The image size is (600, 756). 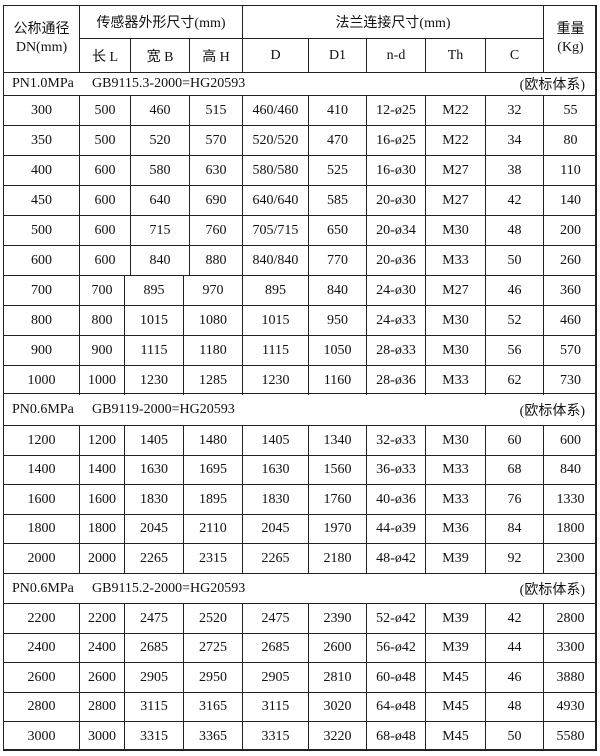 I want to click on table-cell: 1970, so click(x=337, y=528).